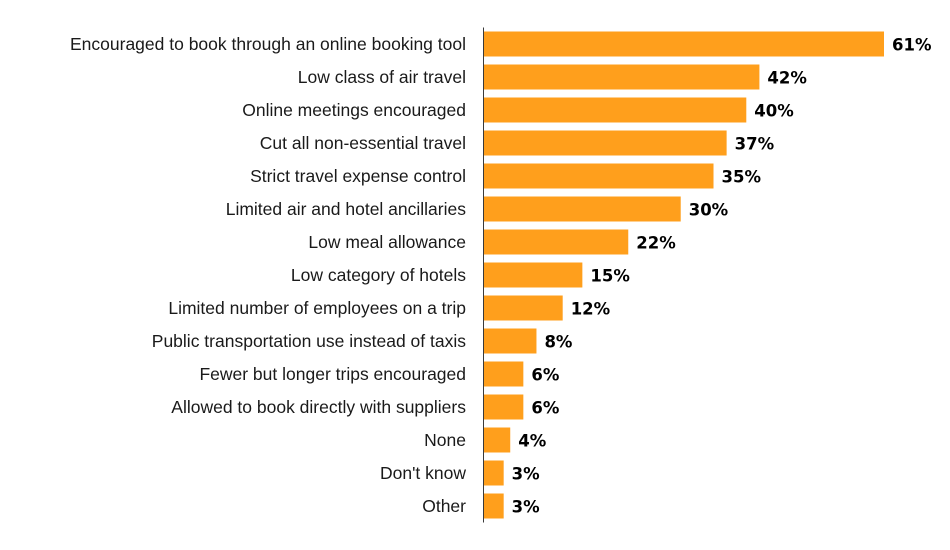 Image resolution: width=950 pixels, height=550 pixels. I want to click on category-label: Limited air and hotel ancillaries, so click(346, 209).